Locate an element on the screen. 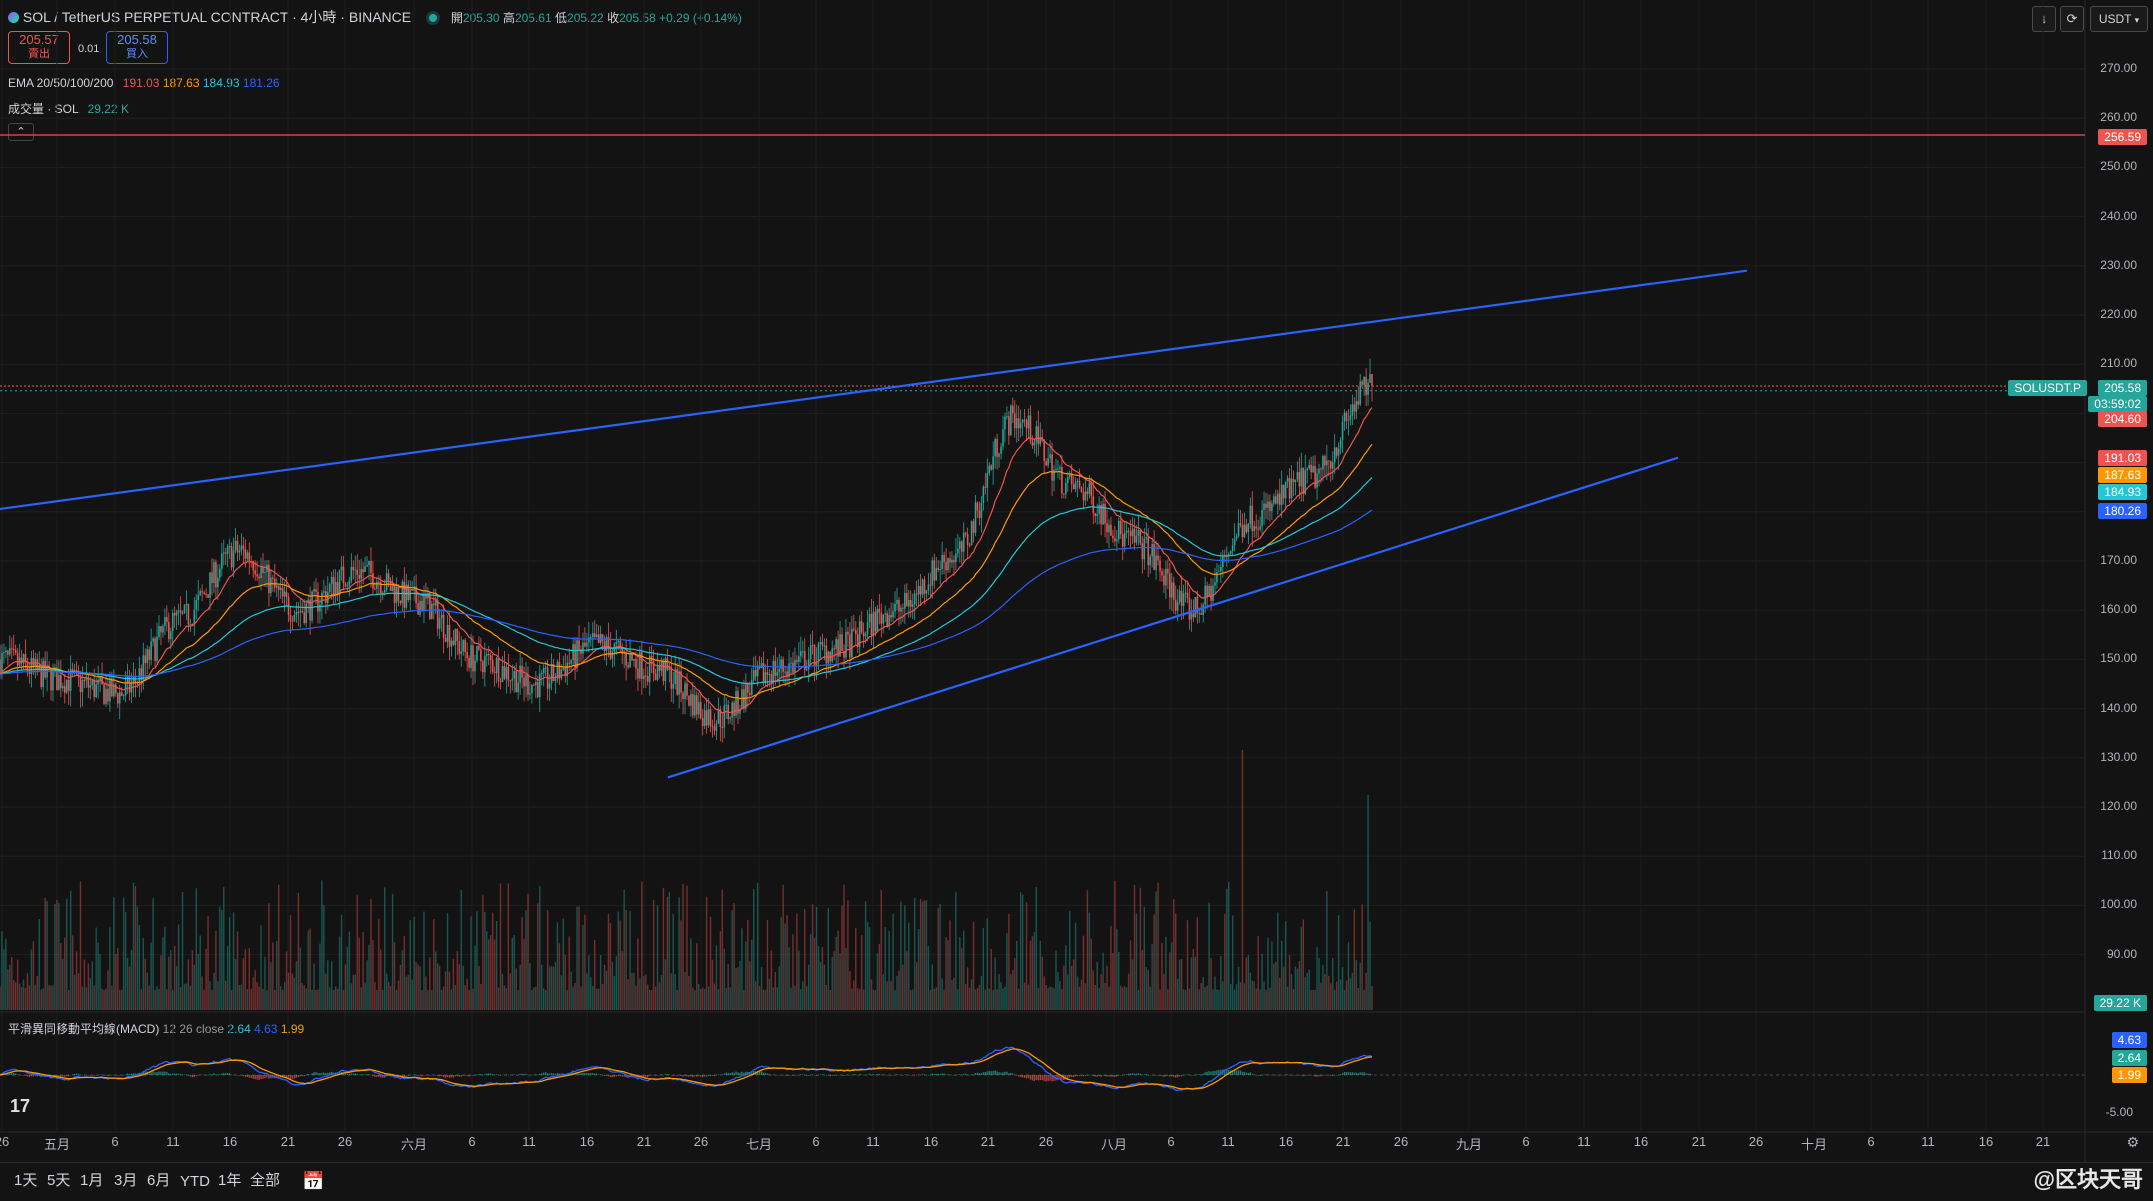 Image resolution: width=2153 pixels, height=1201 pixels. calendar-icon: 📅 is located at coordinates (313, 1181).